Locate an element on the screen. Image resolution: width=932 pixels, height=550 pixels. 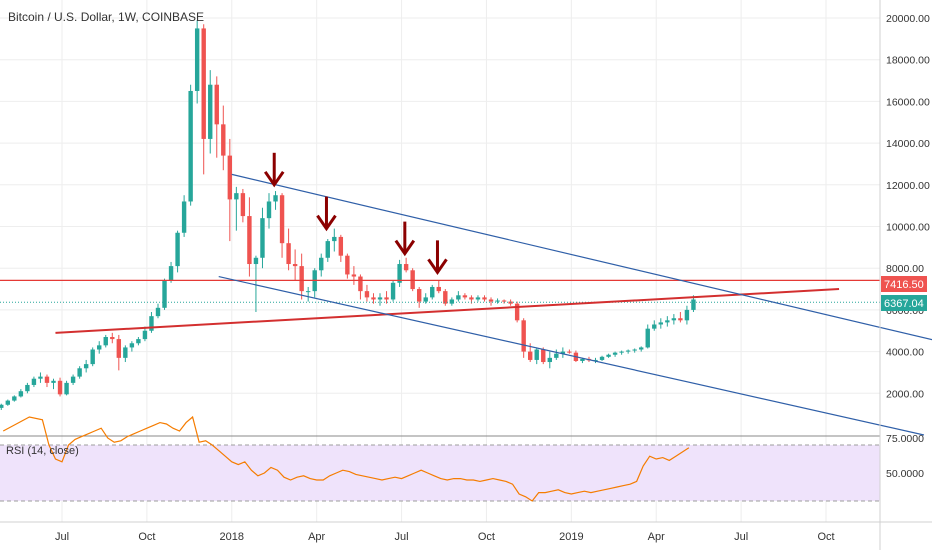
rsi-tick-label: 75.0000 is located at coordinates (905, 439).